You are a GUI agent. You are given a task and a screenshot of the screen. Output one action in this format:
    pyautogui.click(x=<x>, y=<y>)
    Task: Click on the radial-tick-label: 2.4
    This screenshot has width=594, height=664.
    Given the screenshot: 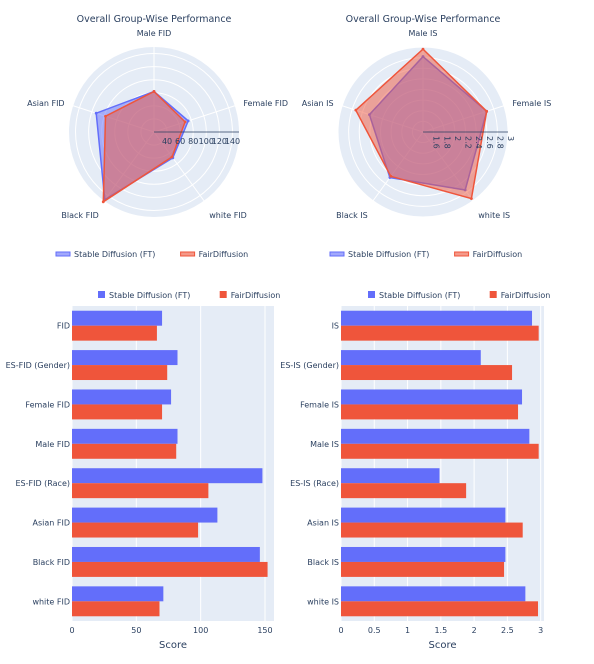 What is the action you would take?
    pyautogui.click(x=478, y=142)
    